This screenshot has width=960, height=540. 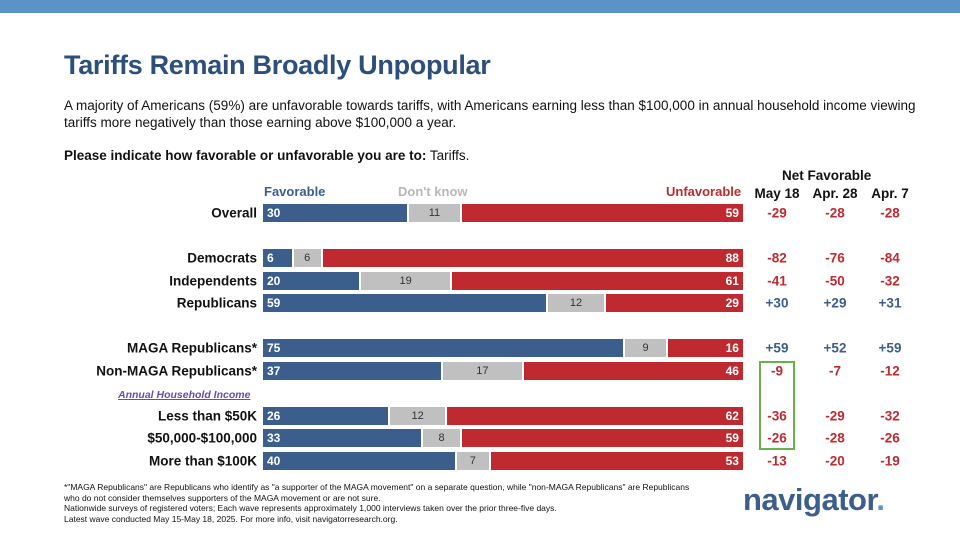 I want to click on navigator-logo: navigator., so click(x=814, y=499).